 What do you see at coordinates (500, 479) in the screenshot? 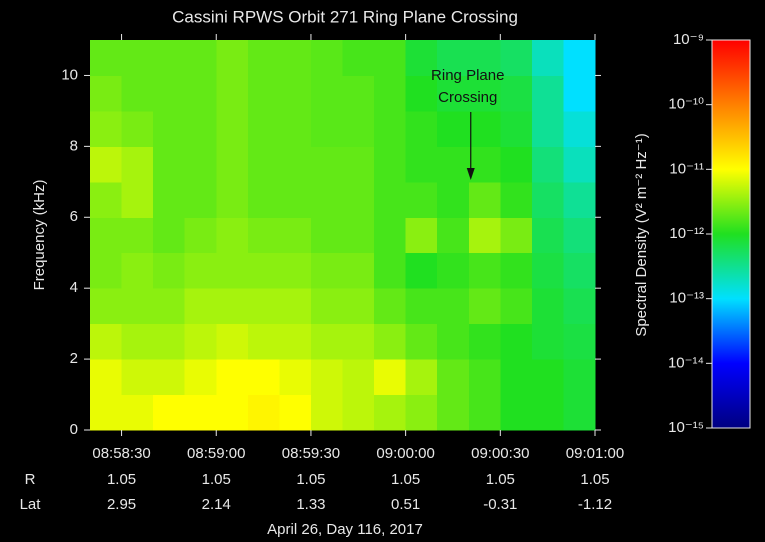
I see `row-value: 1.05` at bounding box center [500, 479].